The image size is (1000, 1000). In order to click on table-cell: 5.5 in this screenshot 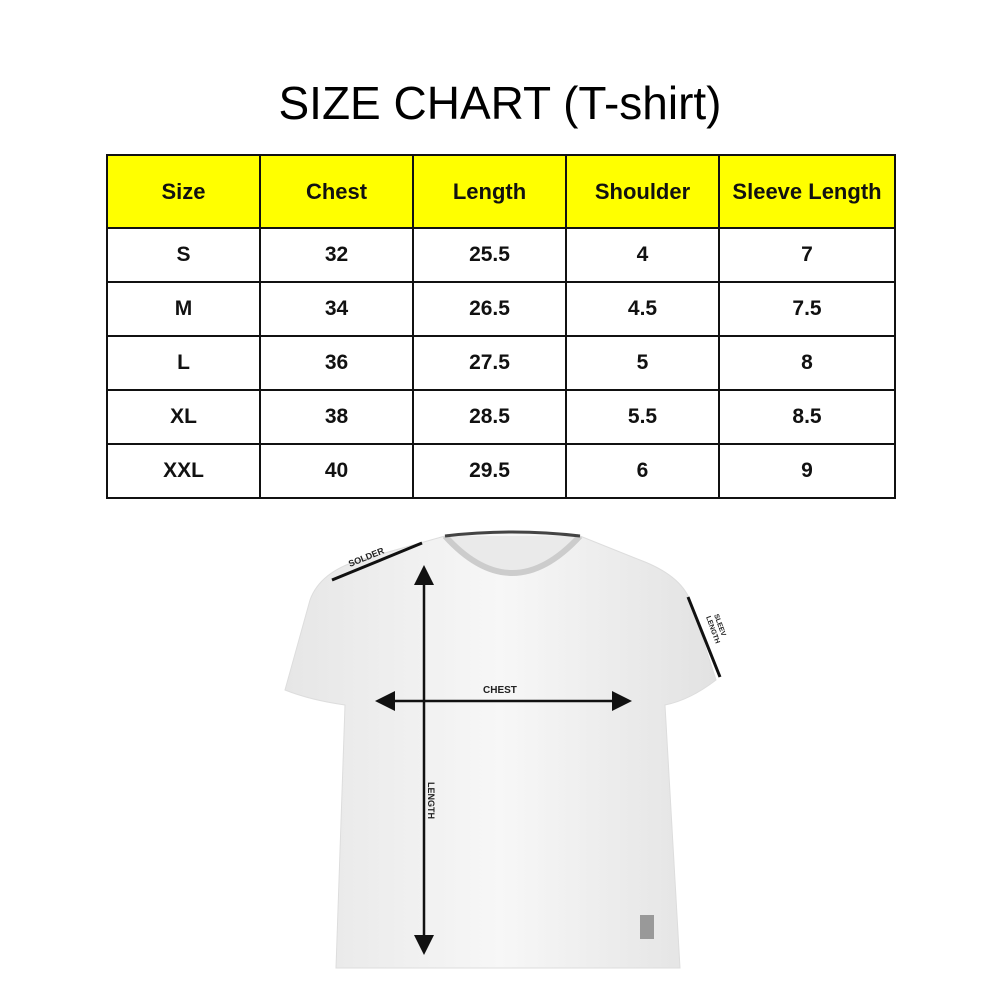, I will do `click(642, 417)`.